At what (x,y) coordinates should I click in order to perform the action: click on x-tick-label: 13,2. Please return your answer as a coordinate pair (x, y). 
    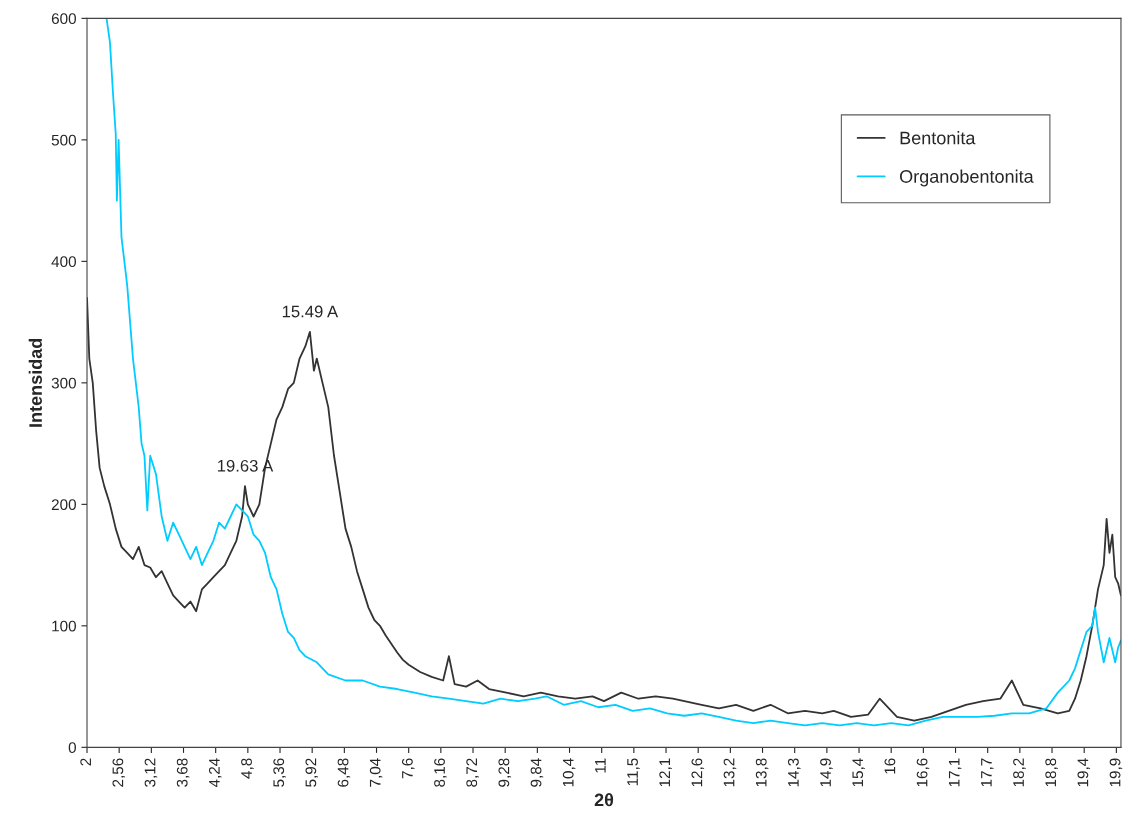
    Looking at the image, I should click on (730, 772).